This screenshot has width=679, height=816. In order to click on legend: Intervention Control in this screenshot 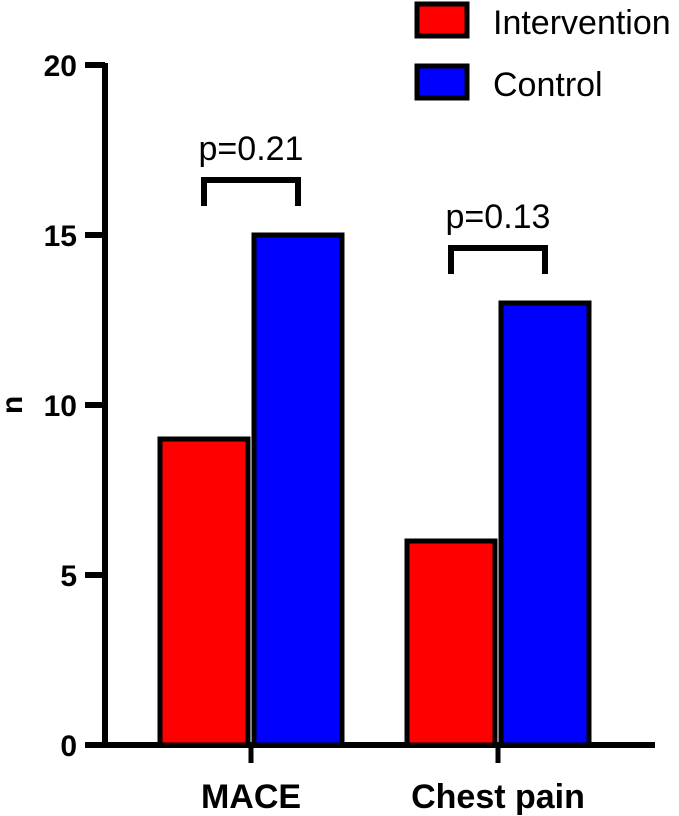, I will do `click(542, 52)`.